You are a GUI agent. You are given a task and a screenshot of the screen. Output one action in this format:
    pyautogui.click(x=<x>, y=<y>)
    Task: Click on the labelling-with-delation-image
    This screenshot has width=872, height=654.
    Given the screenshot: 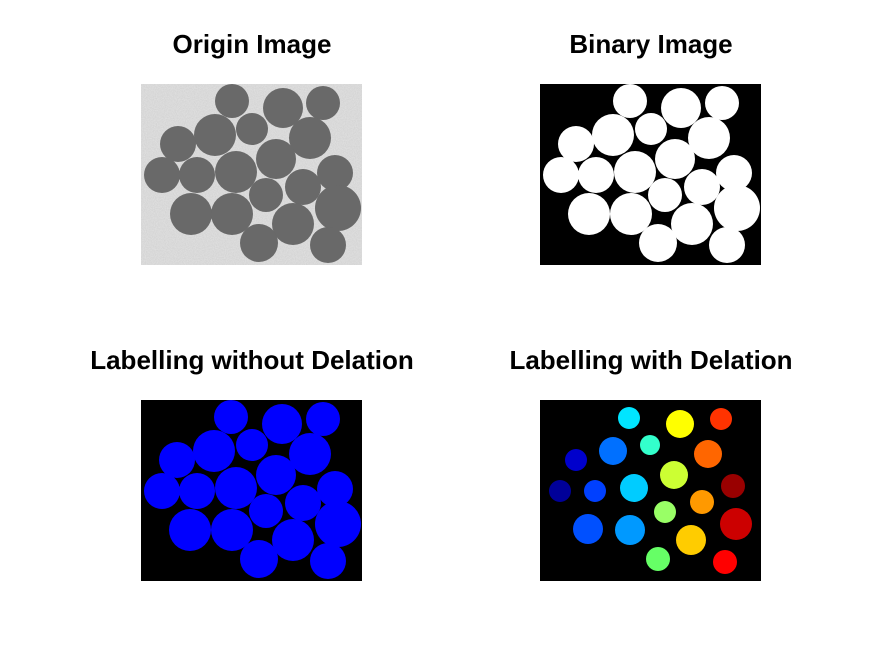 What is the action you would take?
    pyautogui.click(x=650, y=490)
    